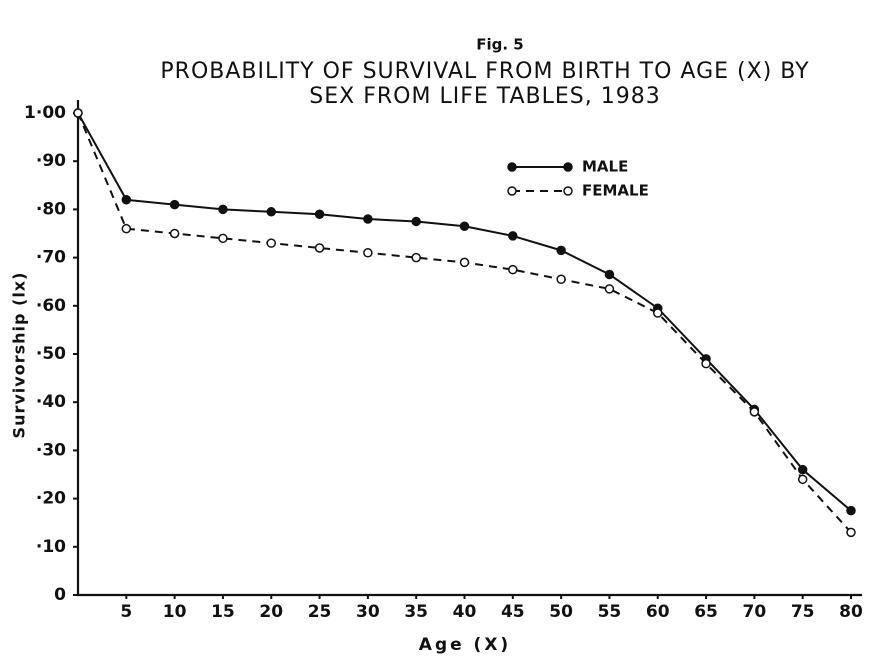 Image resolution: width=882 pixels, height=661 pixels. Describe the element at coordinates (271, 612) in the screenshot. I see `x-tick-label: 20` at that location.